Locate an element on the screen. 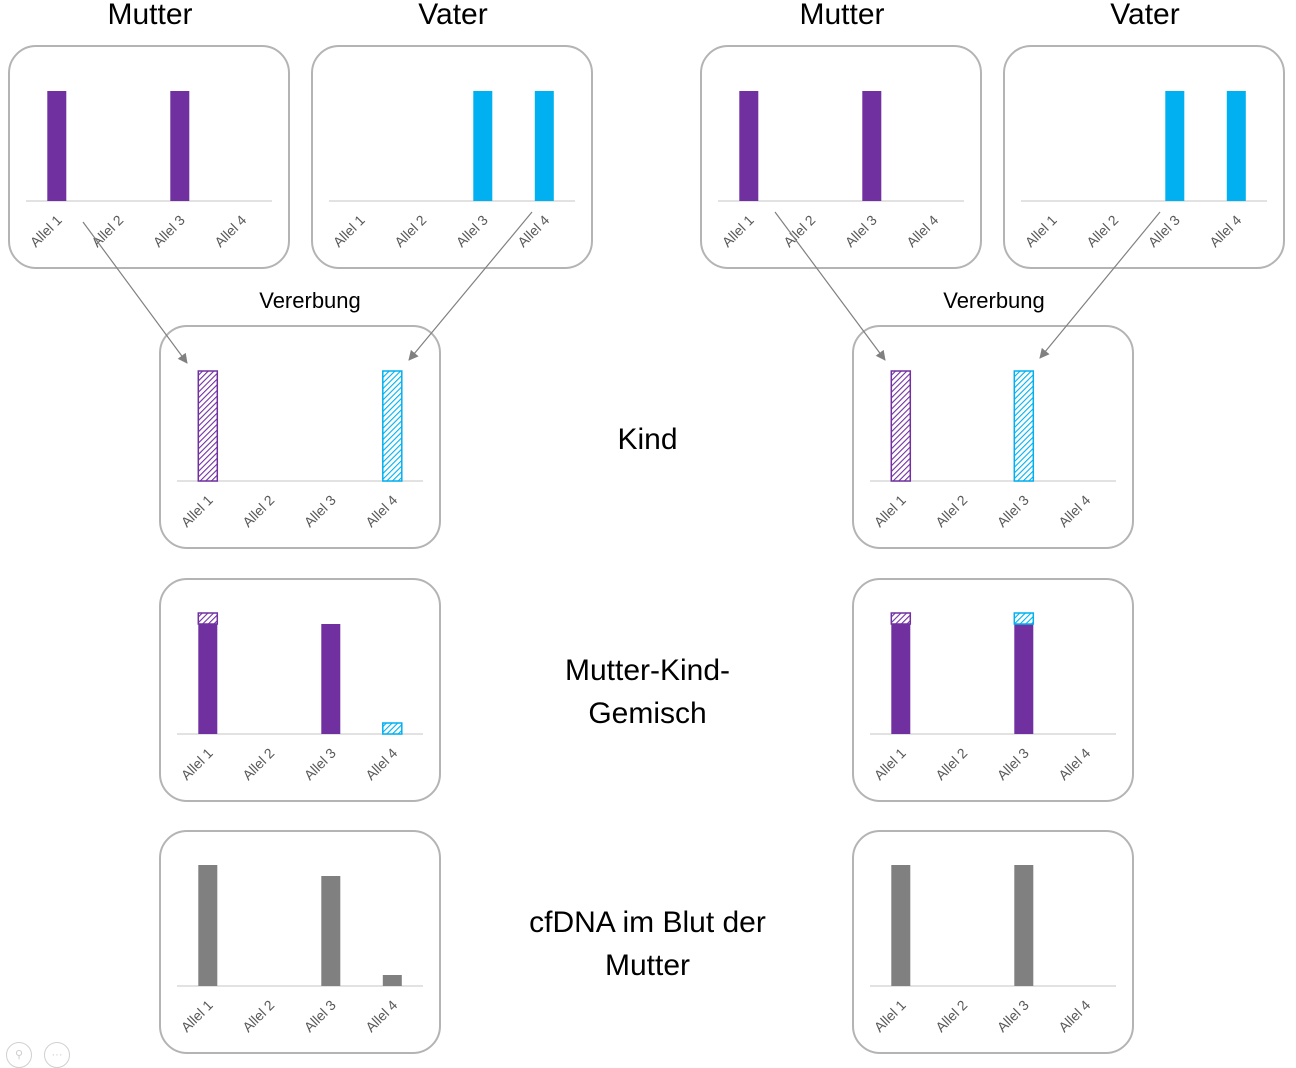 This screenshot has width=1296, height=1068. chart-right-mix: Allel 1 Allel 2 Allel 3 Allel 4 is located at coordinates (993, 697).